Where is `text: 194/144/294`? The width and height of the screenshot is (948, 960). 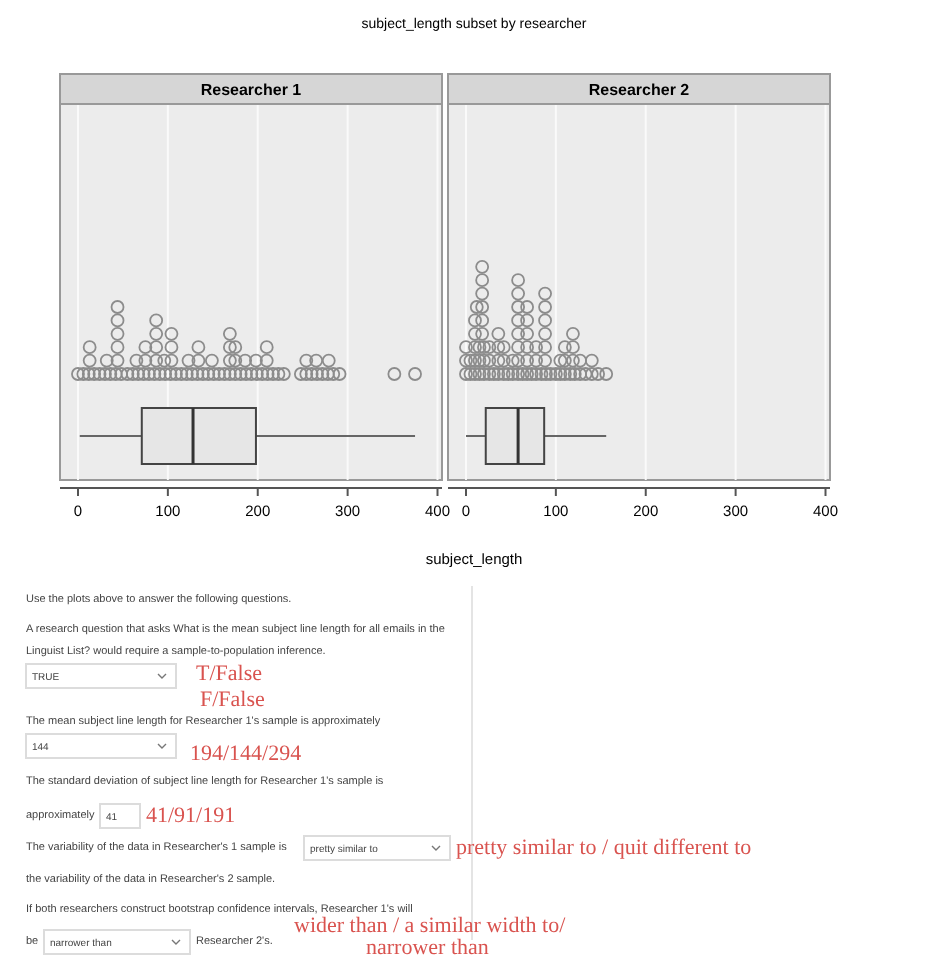
text: 194/144/294 is located at coordinates (246, 754).